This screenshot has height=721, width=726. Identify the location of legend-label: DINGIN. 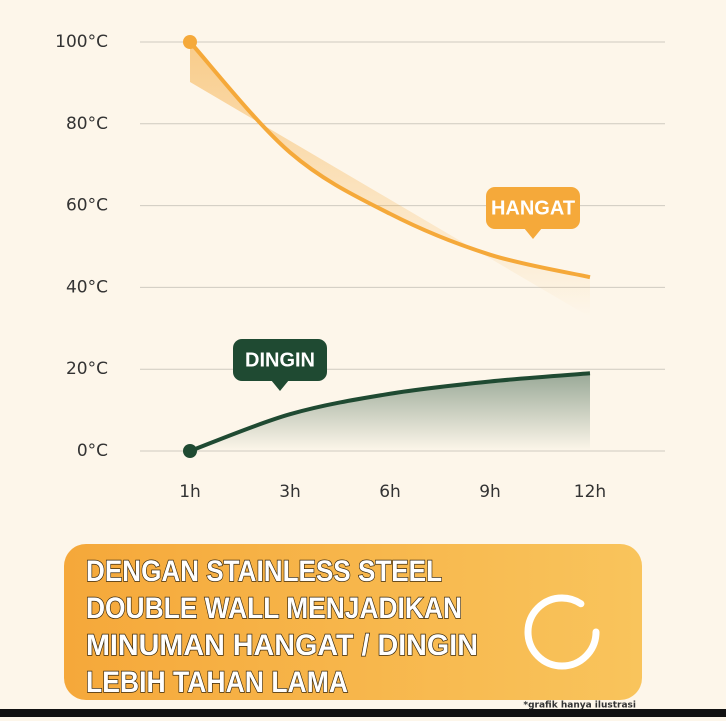
(280, 360).